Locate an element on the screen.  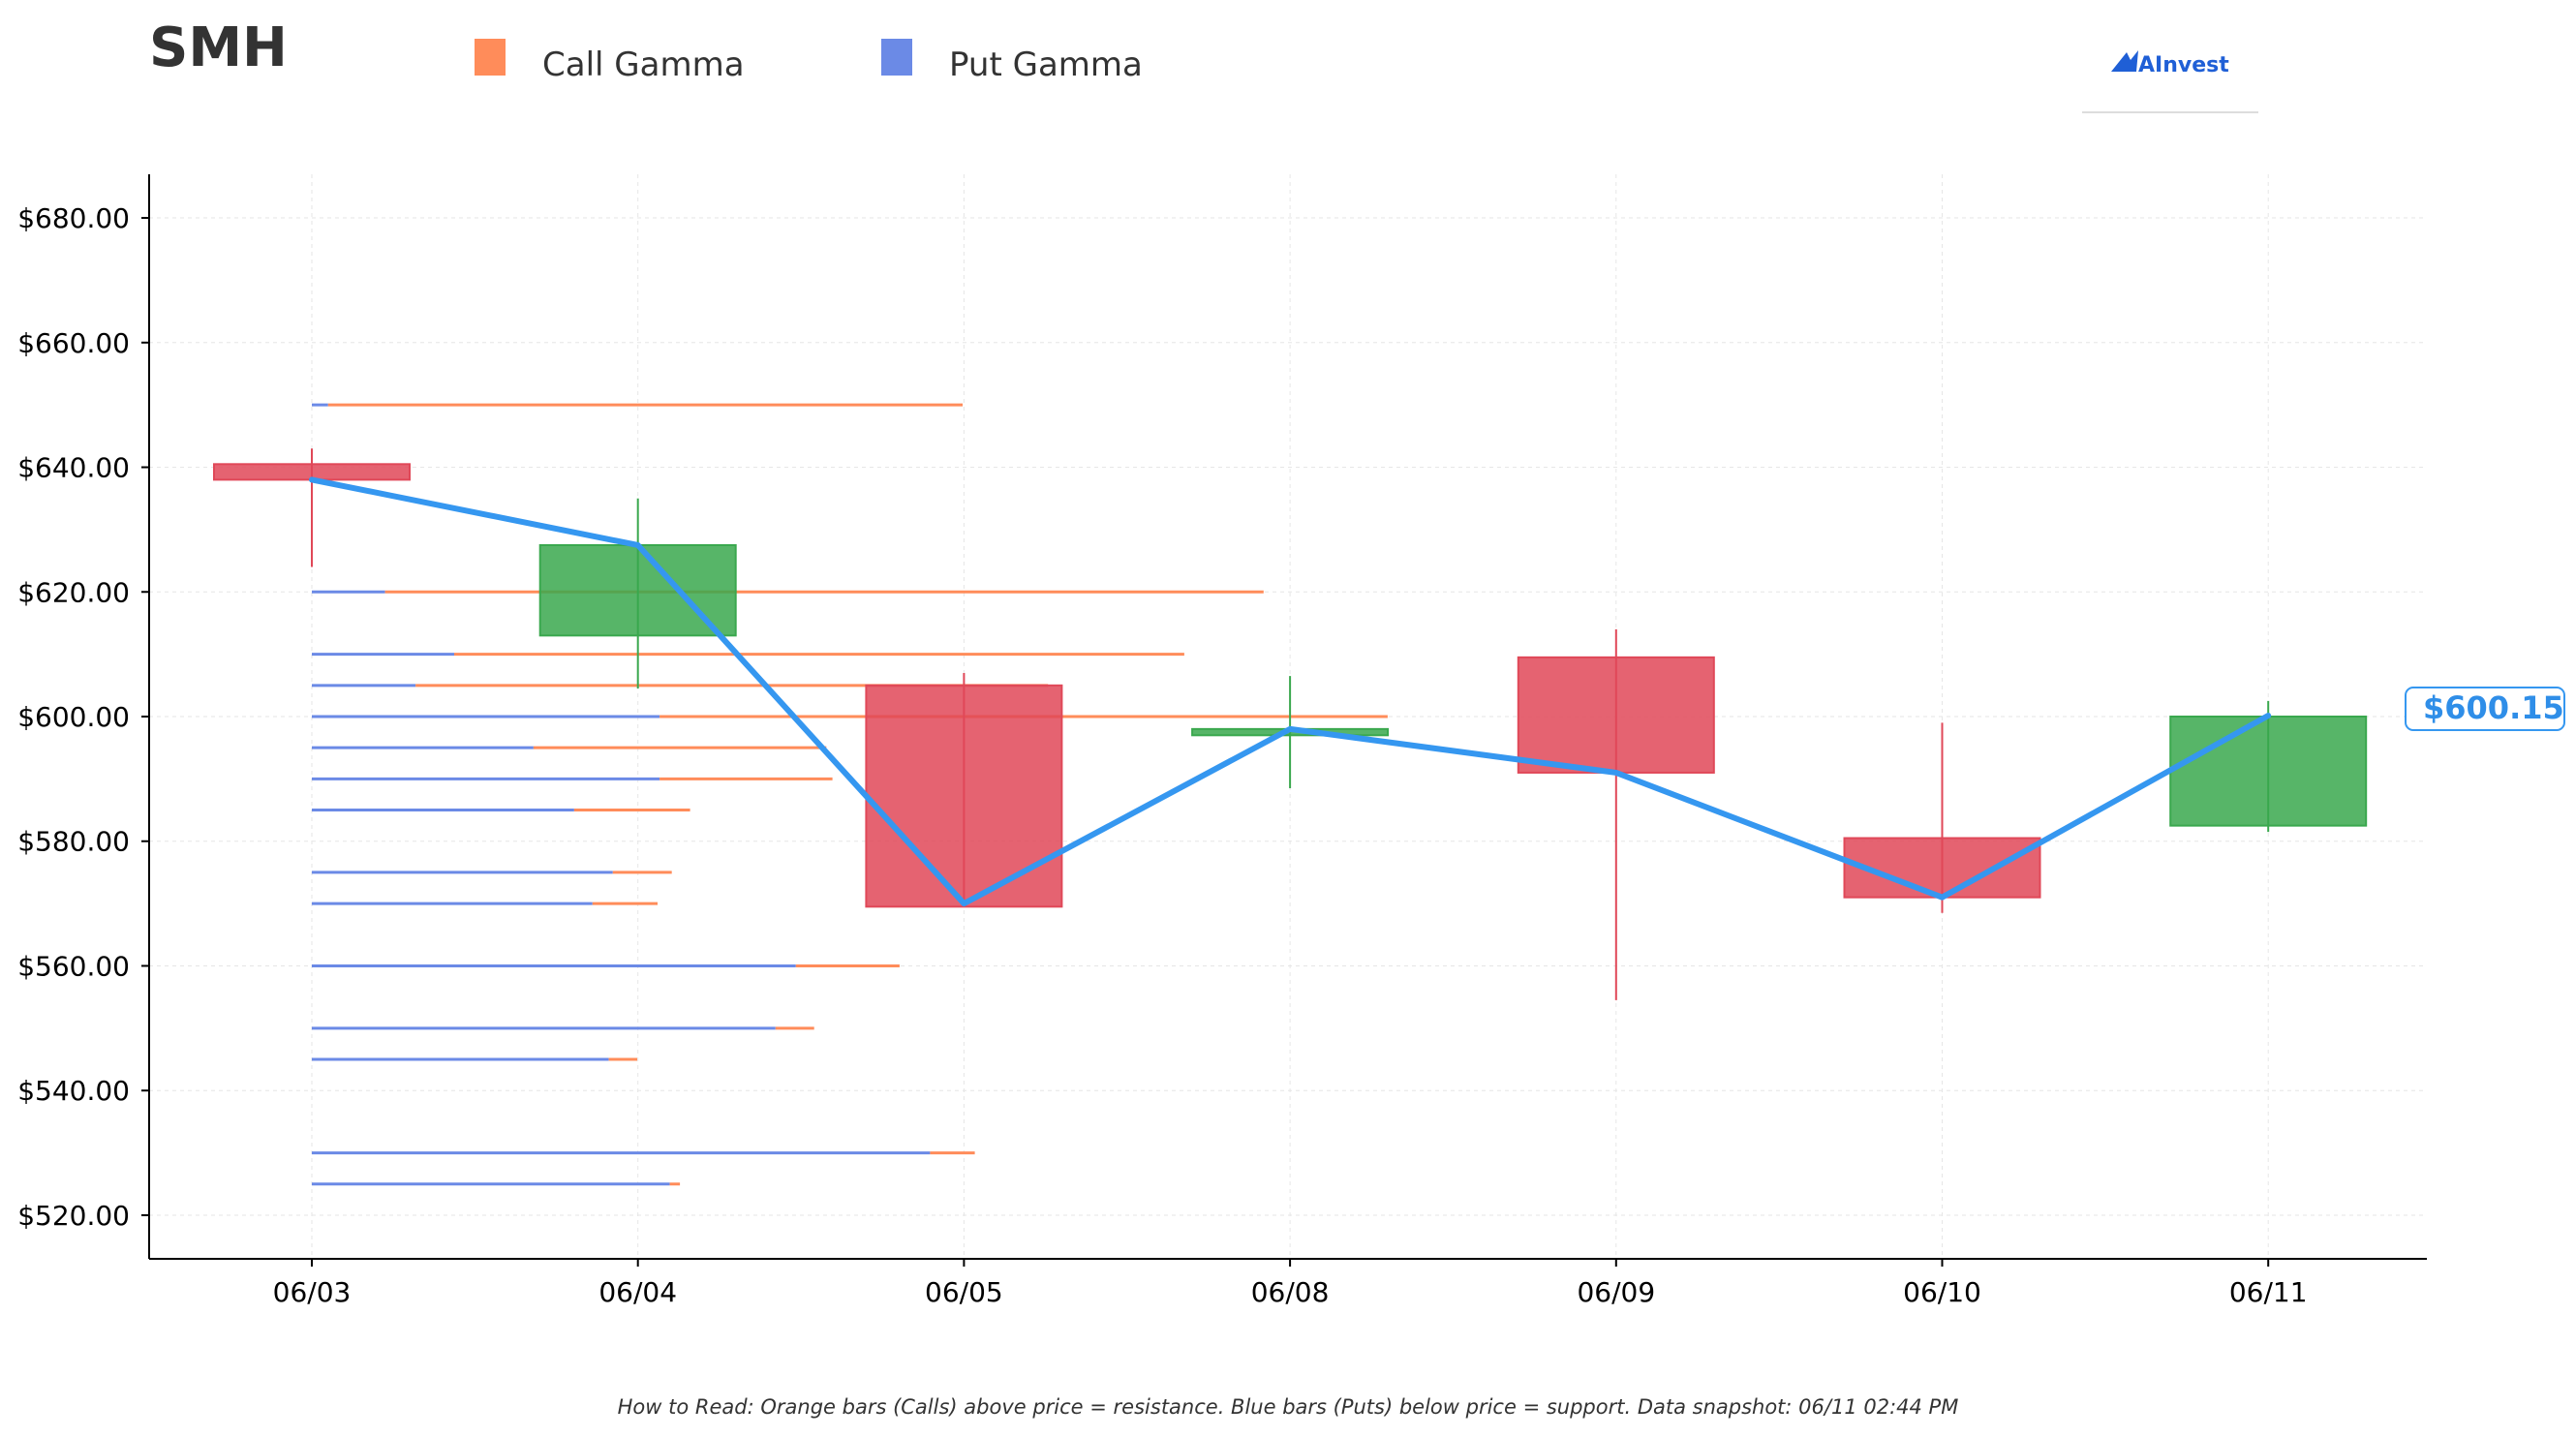
y-tick-label: $620.00 is located at coordinates (73, 592).